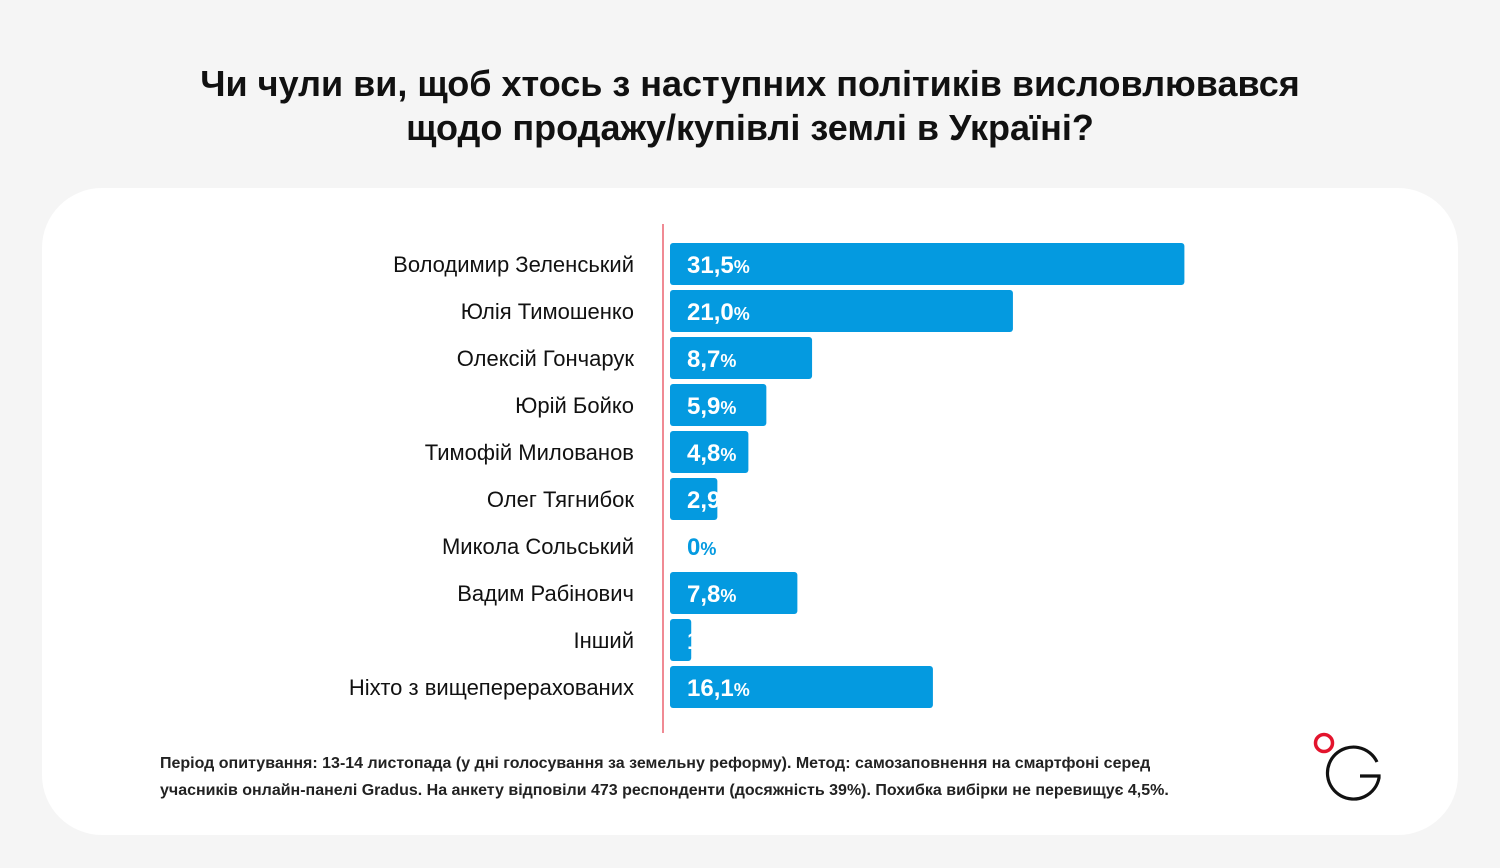  Describe the element at coordinates (546, 358) in the screenshot. I see `category-label: Олексій Гончарук` at that location.